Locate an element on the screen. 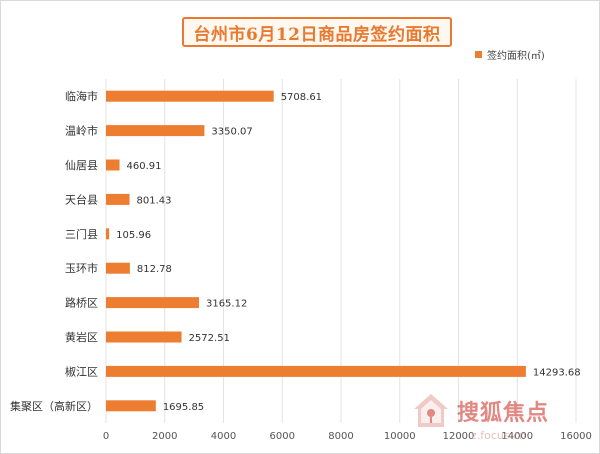 The width and height of the screenshot is (600, 454). category-label: 临海市 is located at coordinates (81, 96).